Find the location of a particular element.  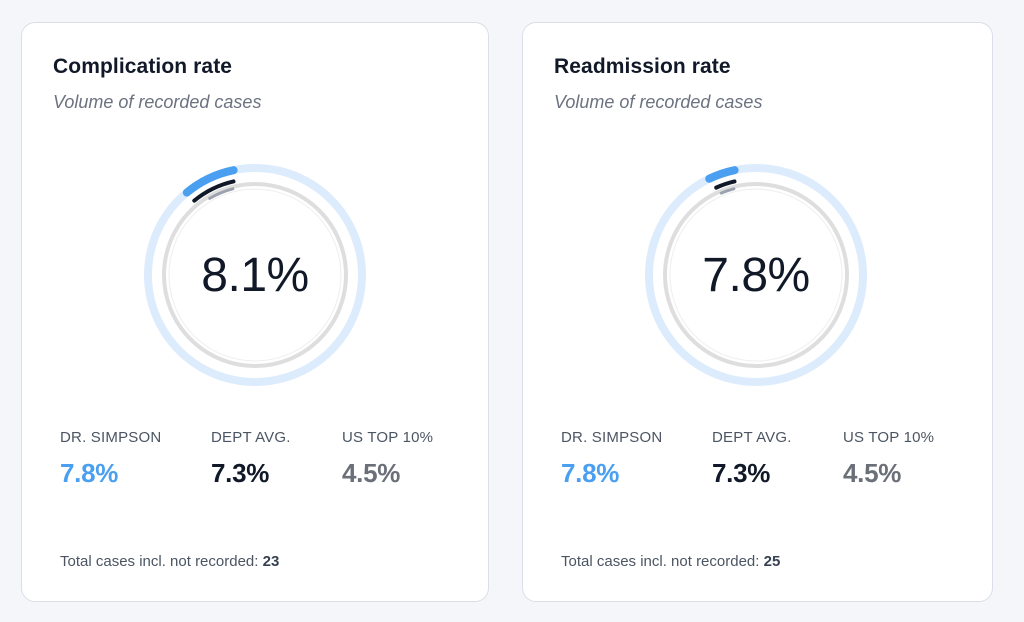

card-title: Complication rate is located at coordinates (143, 66).